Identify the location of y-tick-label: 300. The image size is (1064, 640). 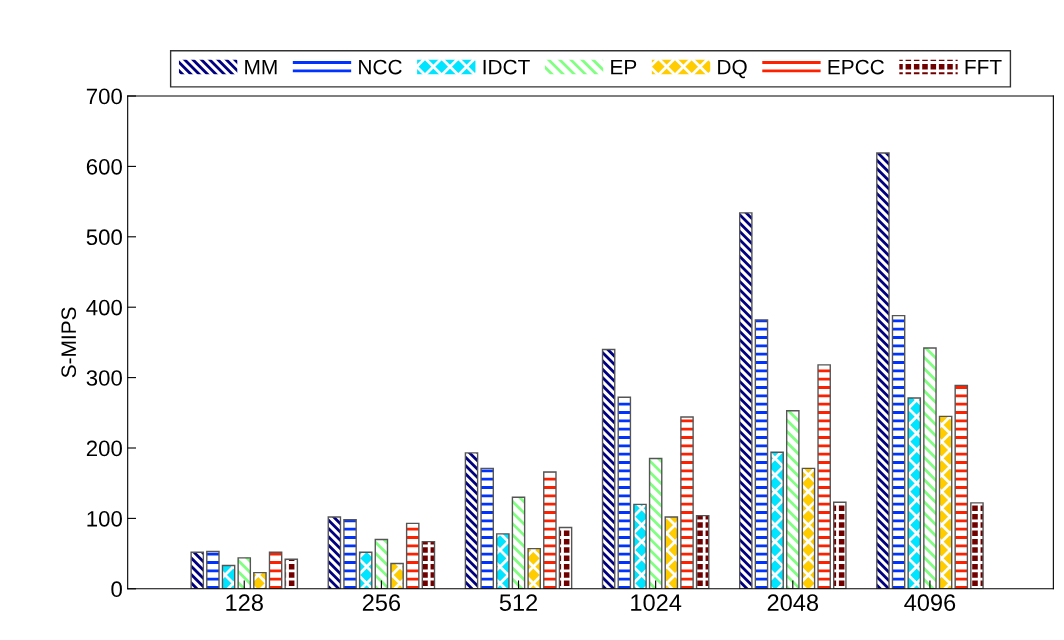
(104, 378).